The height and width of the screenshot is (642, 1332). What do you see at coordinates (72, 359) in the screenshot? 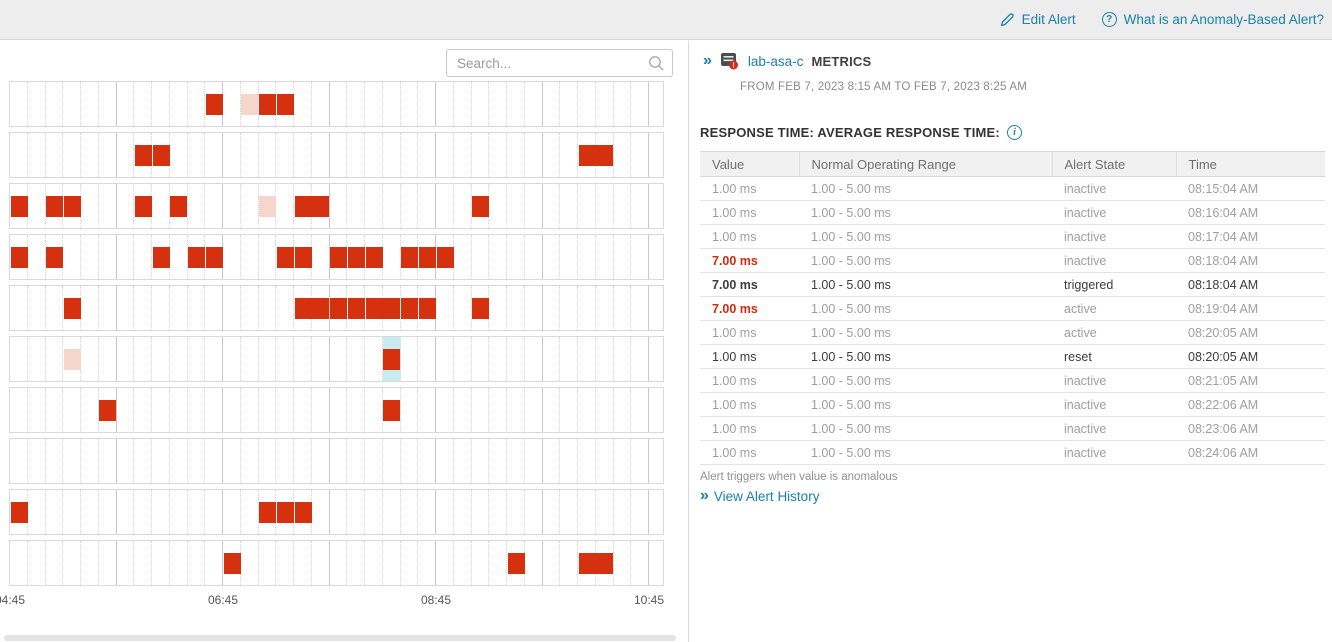
I see `faded-anomaly-mark` at bounding box center [72, 359].